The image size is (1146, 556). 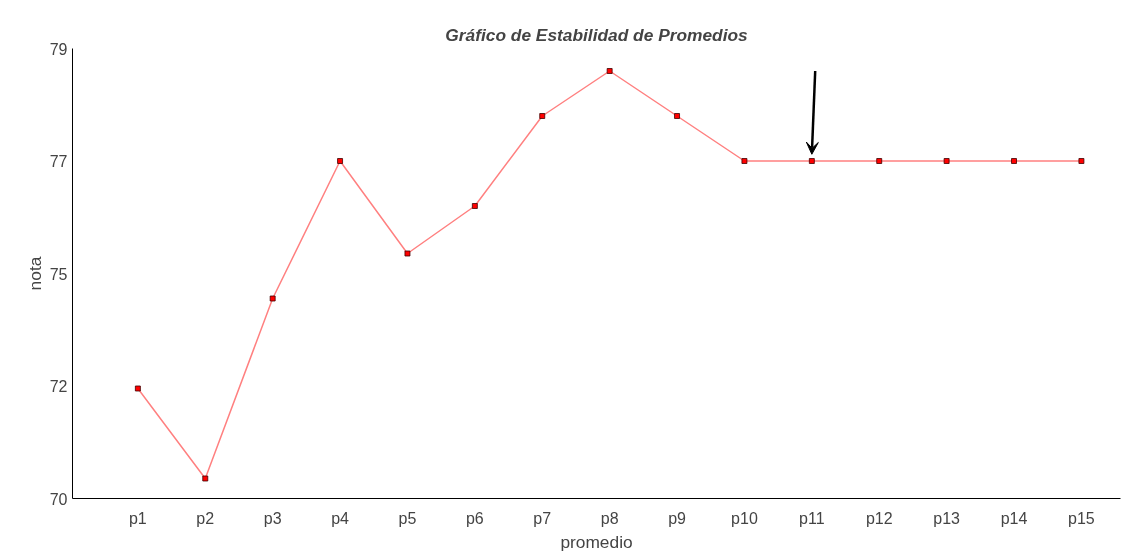 I want to click on x-tick-label: p13, so click(x=947, y=518).